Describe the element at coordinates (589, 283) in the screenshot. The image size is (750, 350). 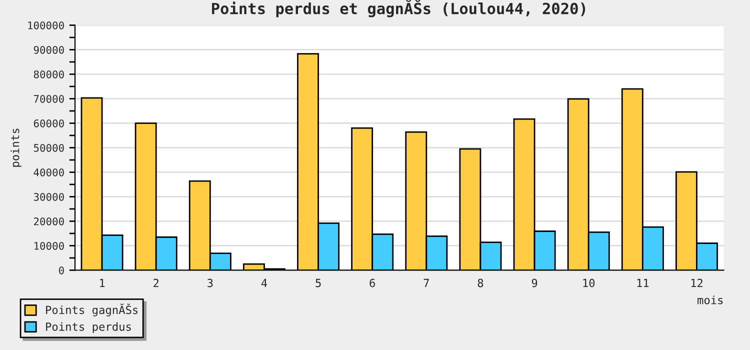
I see `x-tick-label: 10` at that location.